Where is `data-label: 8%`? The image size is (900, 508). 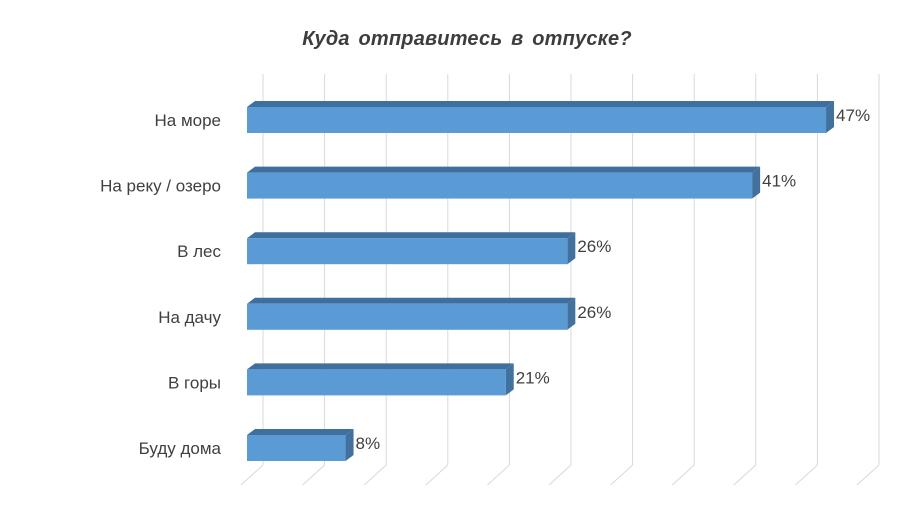 data-label: 8% is located at coordinates (368, 443).